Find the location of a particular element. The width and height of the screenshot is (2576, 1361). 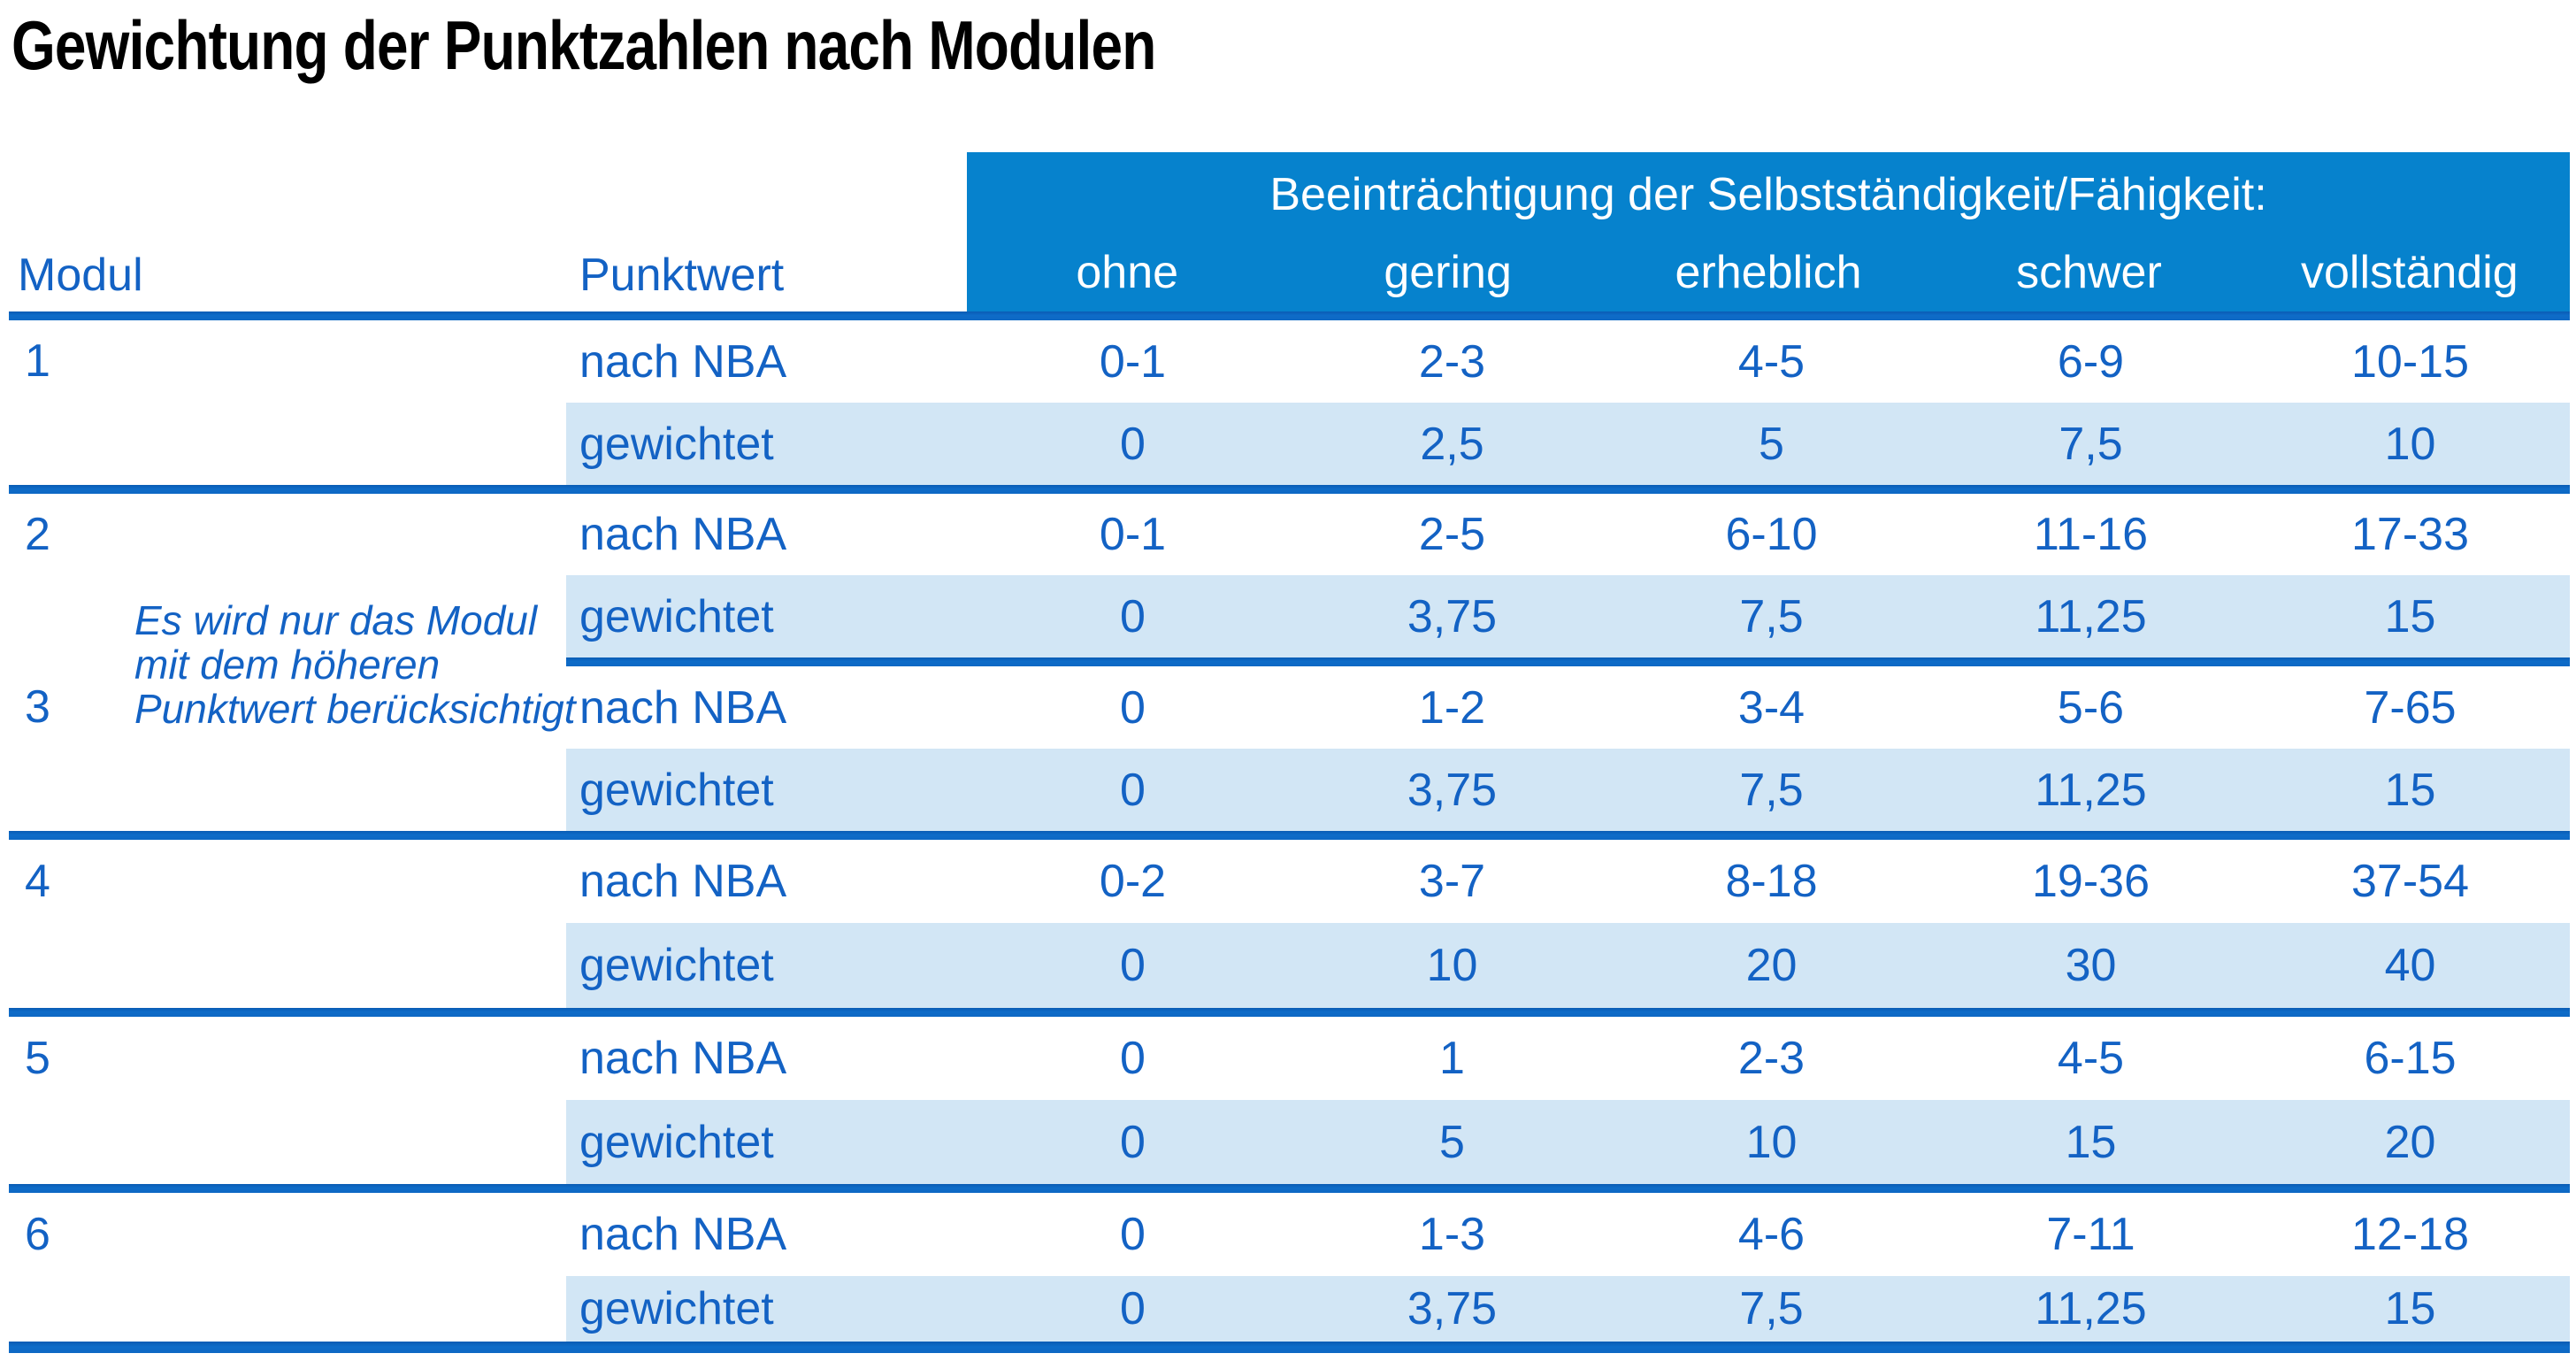

value-cell: 5 is located at coordinates (1452, 1142).